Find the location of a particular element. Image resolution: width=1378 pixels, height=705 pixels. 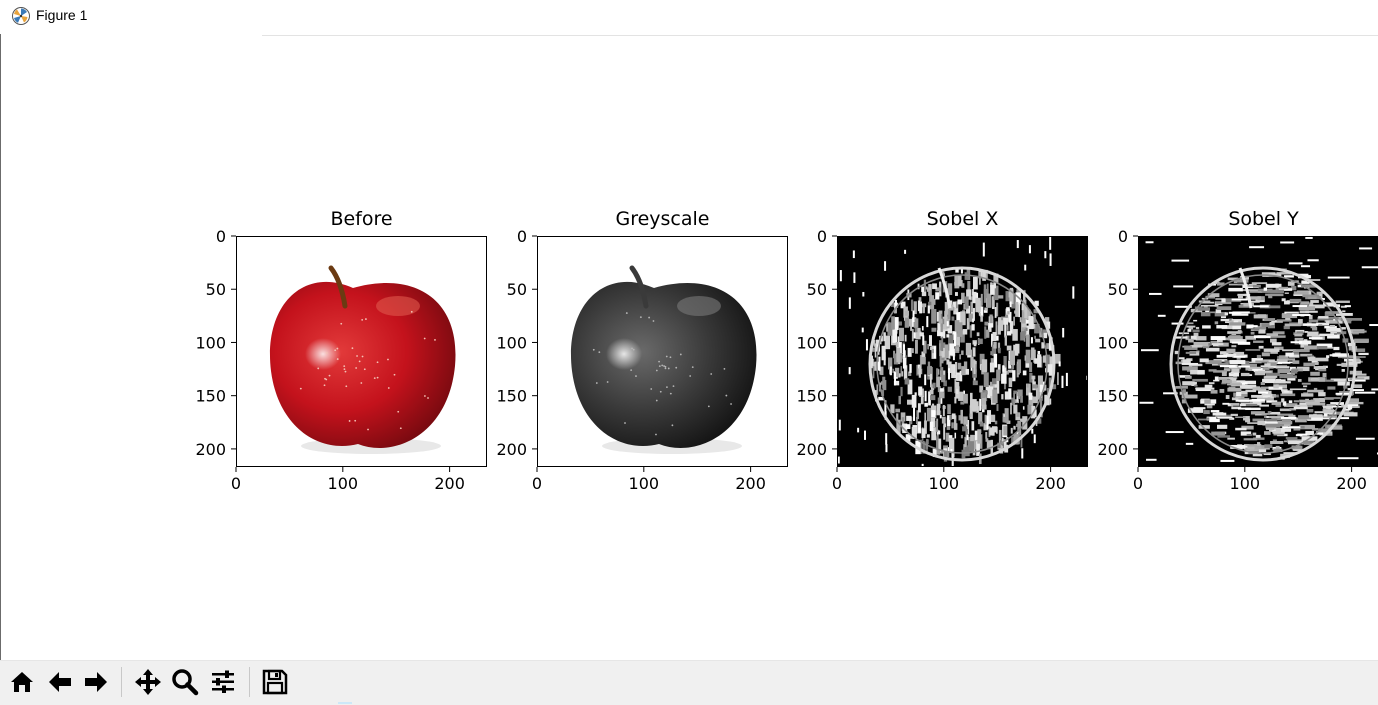

pan-button is located at coordinates (148, 682).